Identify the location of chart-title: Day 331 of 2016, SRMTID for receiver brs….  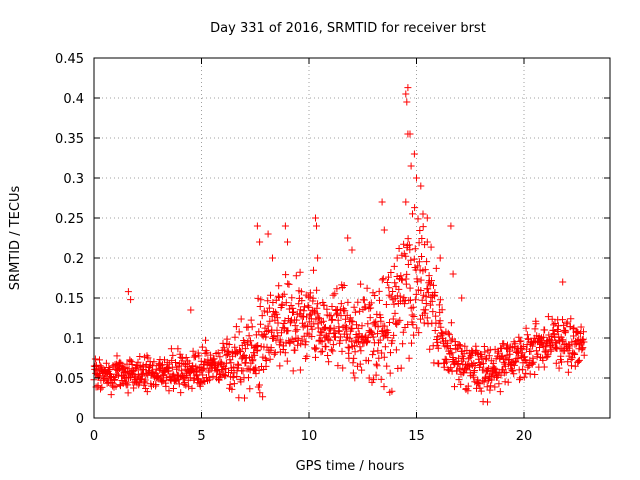
(348, 28).